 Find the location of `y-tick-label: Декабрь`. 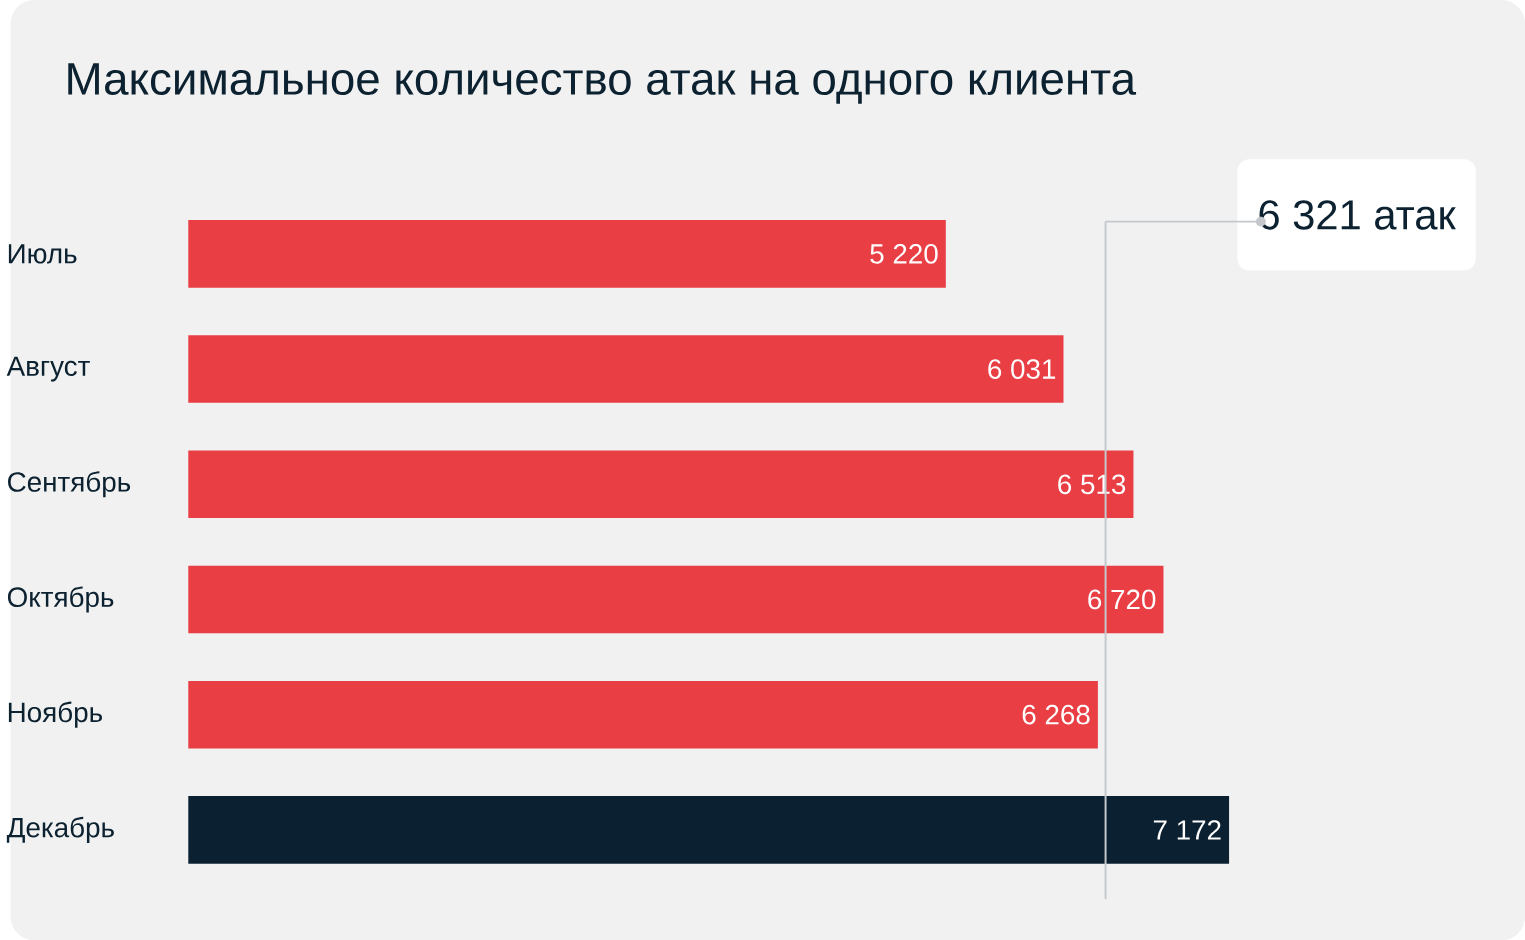

y-tick-label: Декабрь is located at coordinates (60, 829).